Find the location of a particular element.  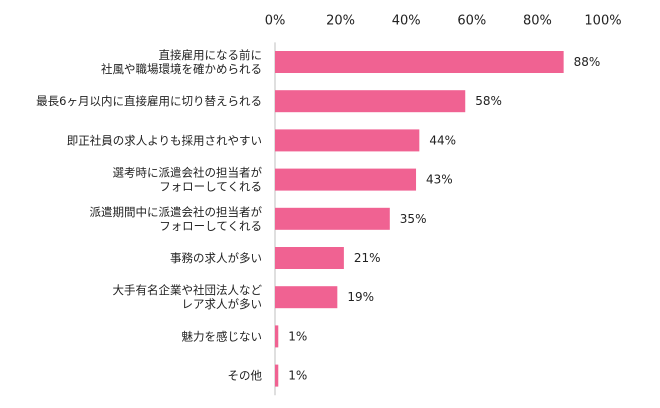

category-label: 直接雇用になる前に is located at coordinates (211, 55).